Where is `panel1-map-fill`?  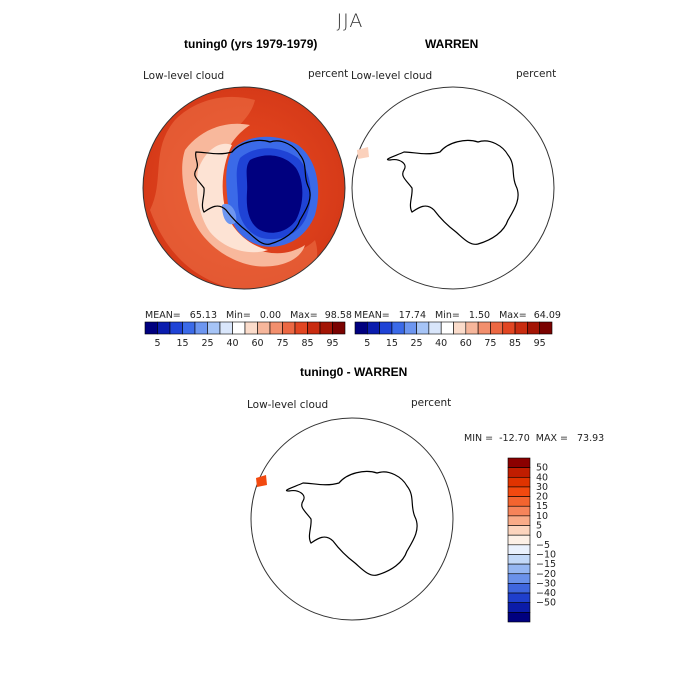
panel1-map-fill is located at coordinates (244, 188).